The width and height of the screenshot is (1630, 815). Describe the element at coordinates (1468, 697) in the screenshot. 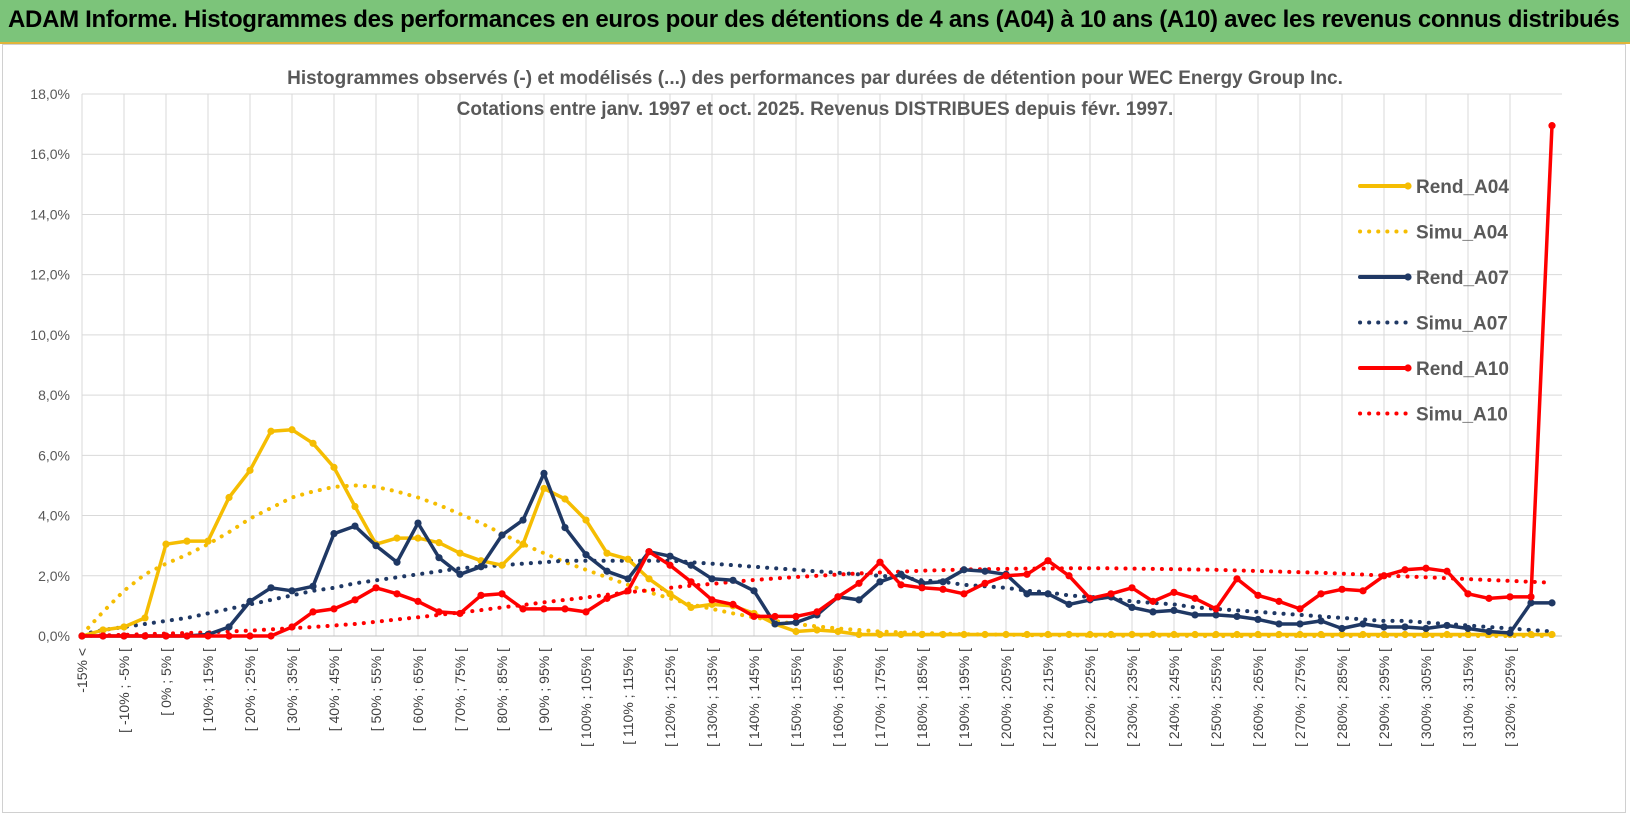

I see `x-tick-label: [ 310% ; 315% [` at that location.